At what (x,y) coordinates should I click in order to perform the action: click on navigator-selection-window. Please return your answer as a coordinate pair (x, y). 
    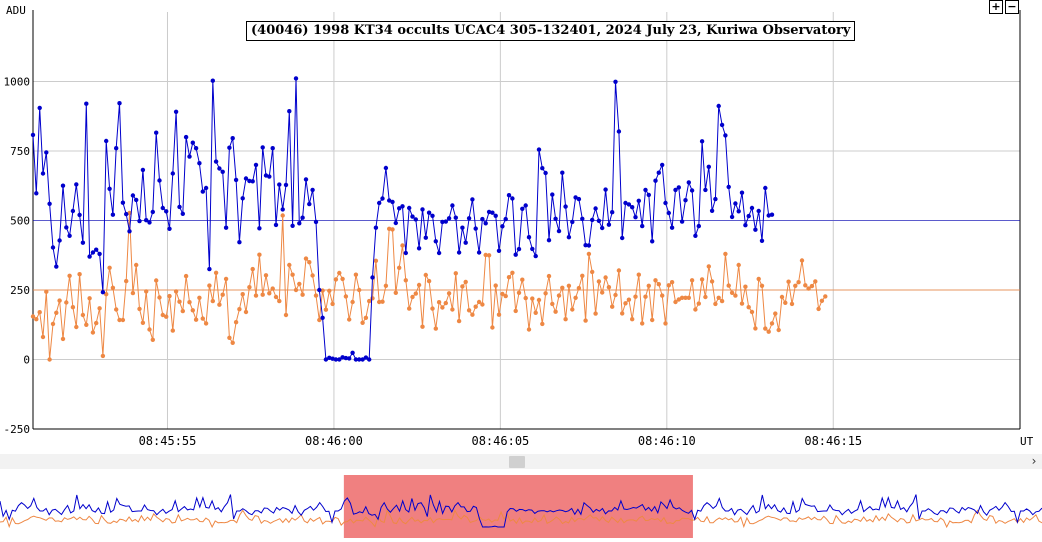
    Looking at the image, I should click on (518, 506).